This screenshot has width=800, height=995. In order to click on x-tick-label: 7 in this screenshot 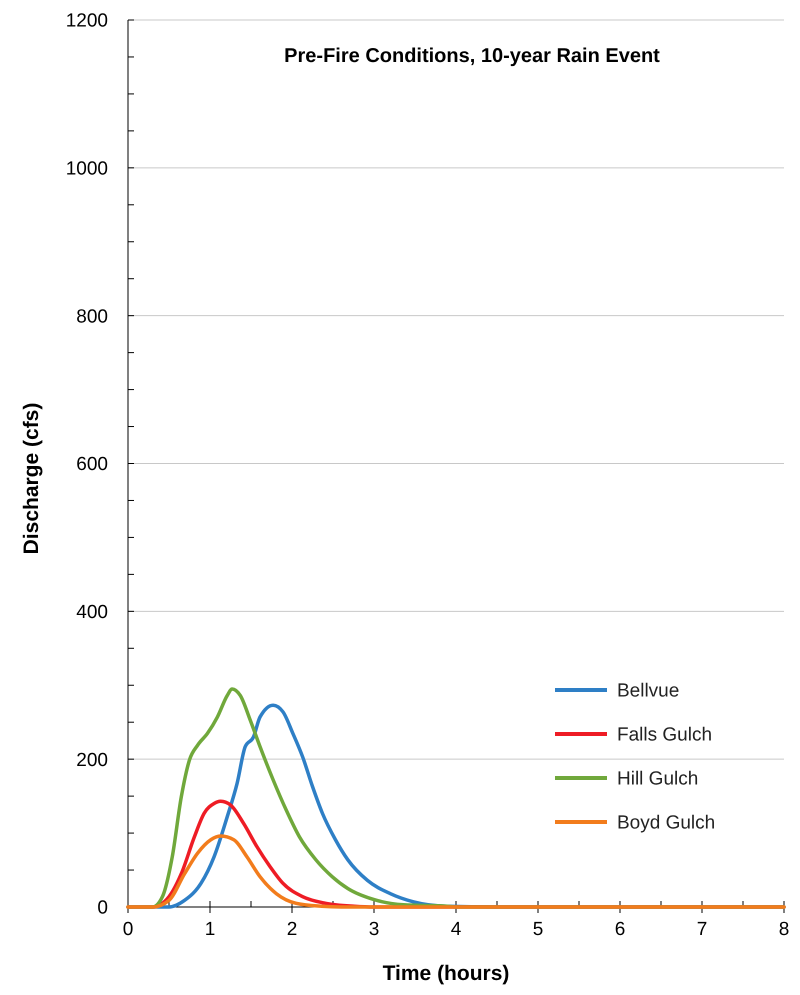, I will do `click(702, 929)`.